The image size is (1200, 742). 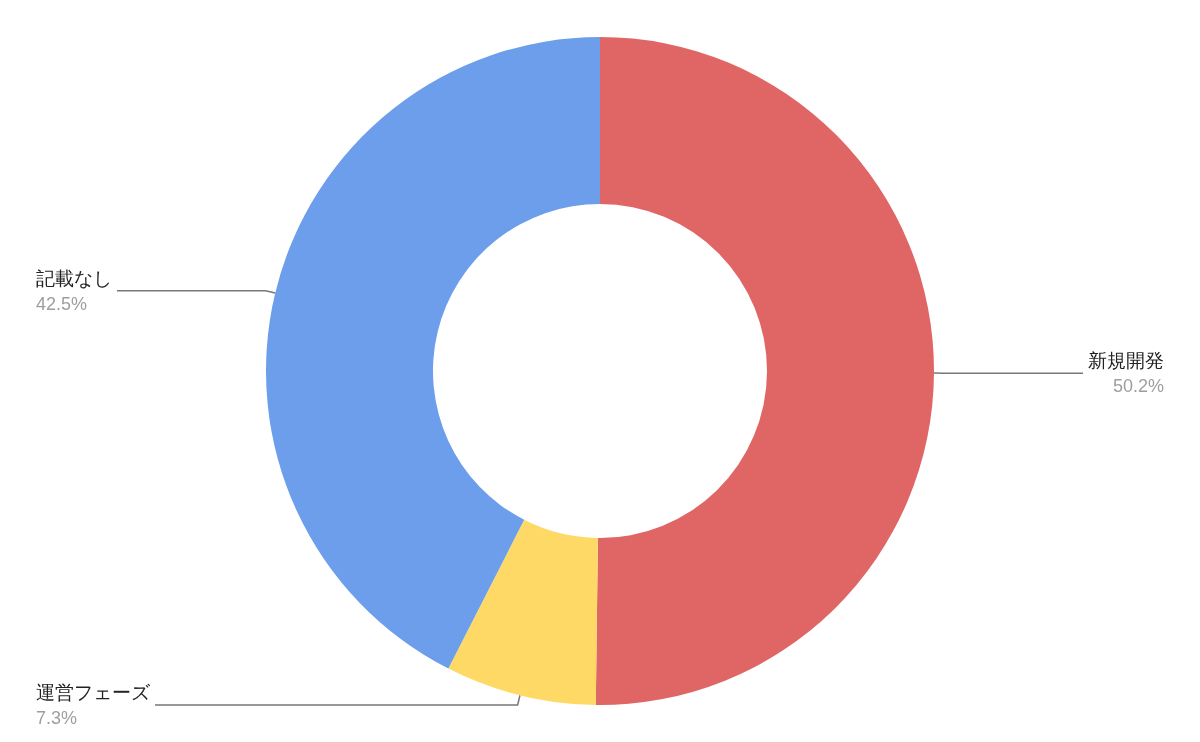 What do you see at coordinates (1126, 360) in the screenshot?
I see `slice-label: 新規開発` at bounding box center [1126, 360].